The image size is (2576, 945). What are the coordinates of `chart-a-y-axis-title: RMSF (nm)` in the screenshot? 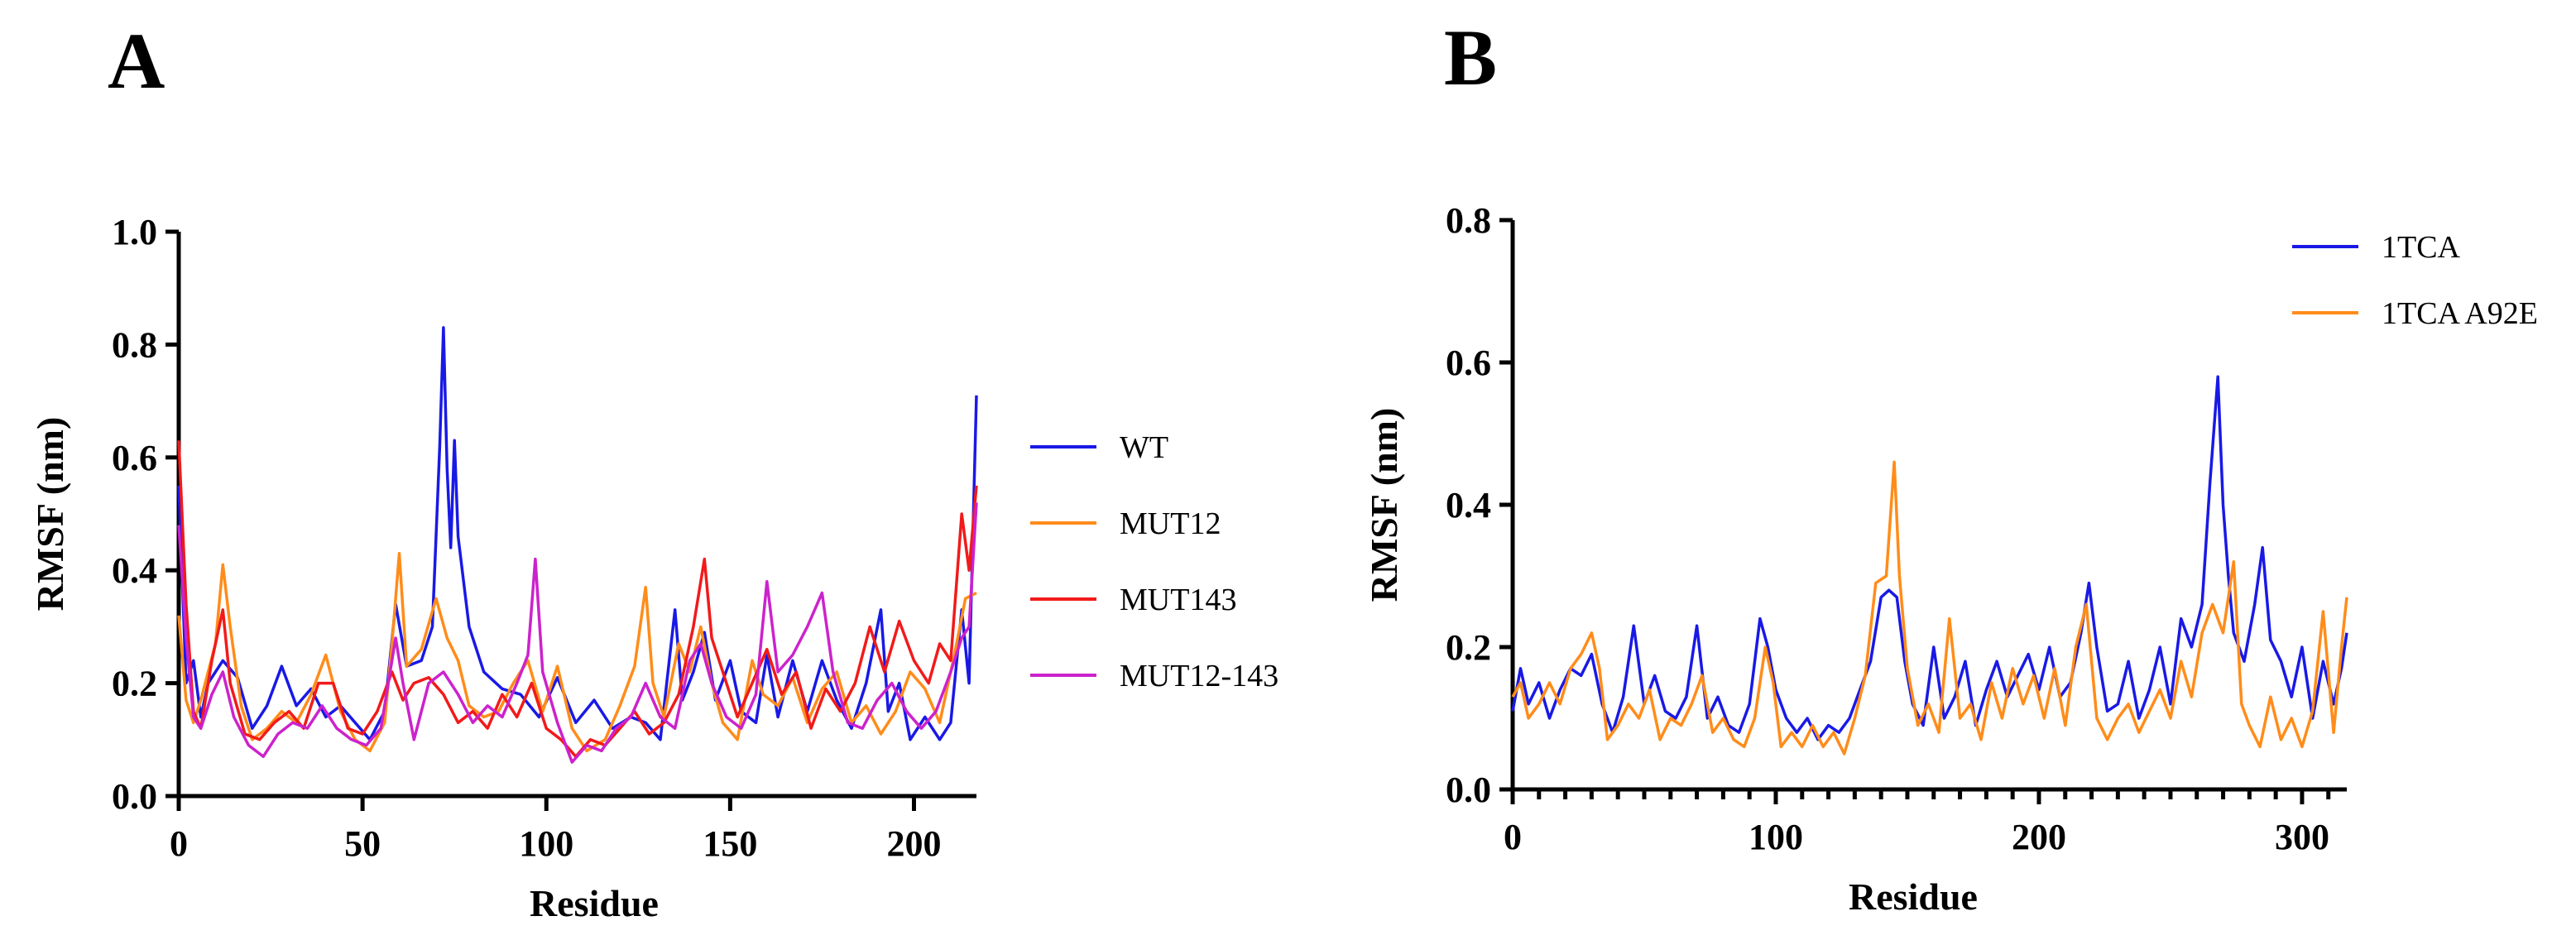 It's located at (50, 514).